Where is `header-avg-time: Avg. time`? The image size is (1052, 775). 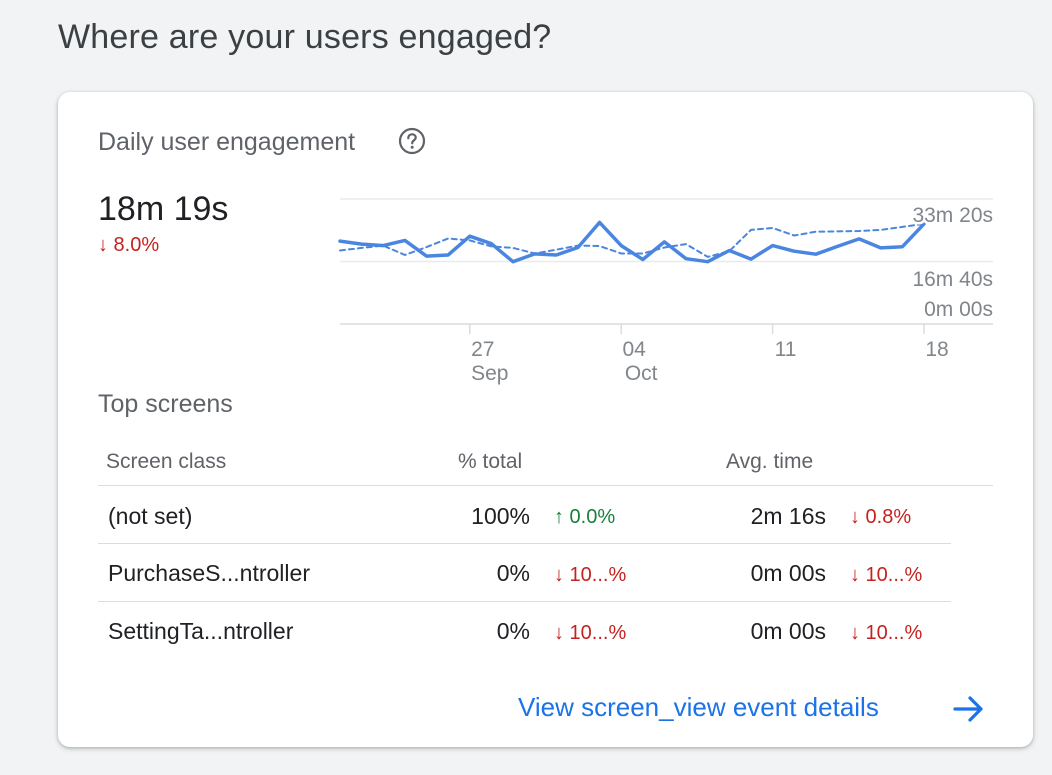 header-avg-time: Avg. time is located at coordinates (770, 461).